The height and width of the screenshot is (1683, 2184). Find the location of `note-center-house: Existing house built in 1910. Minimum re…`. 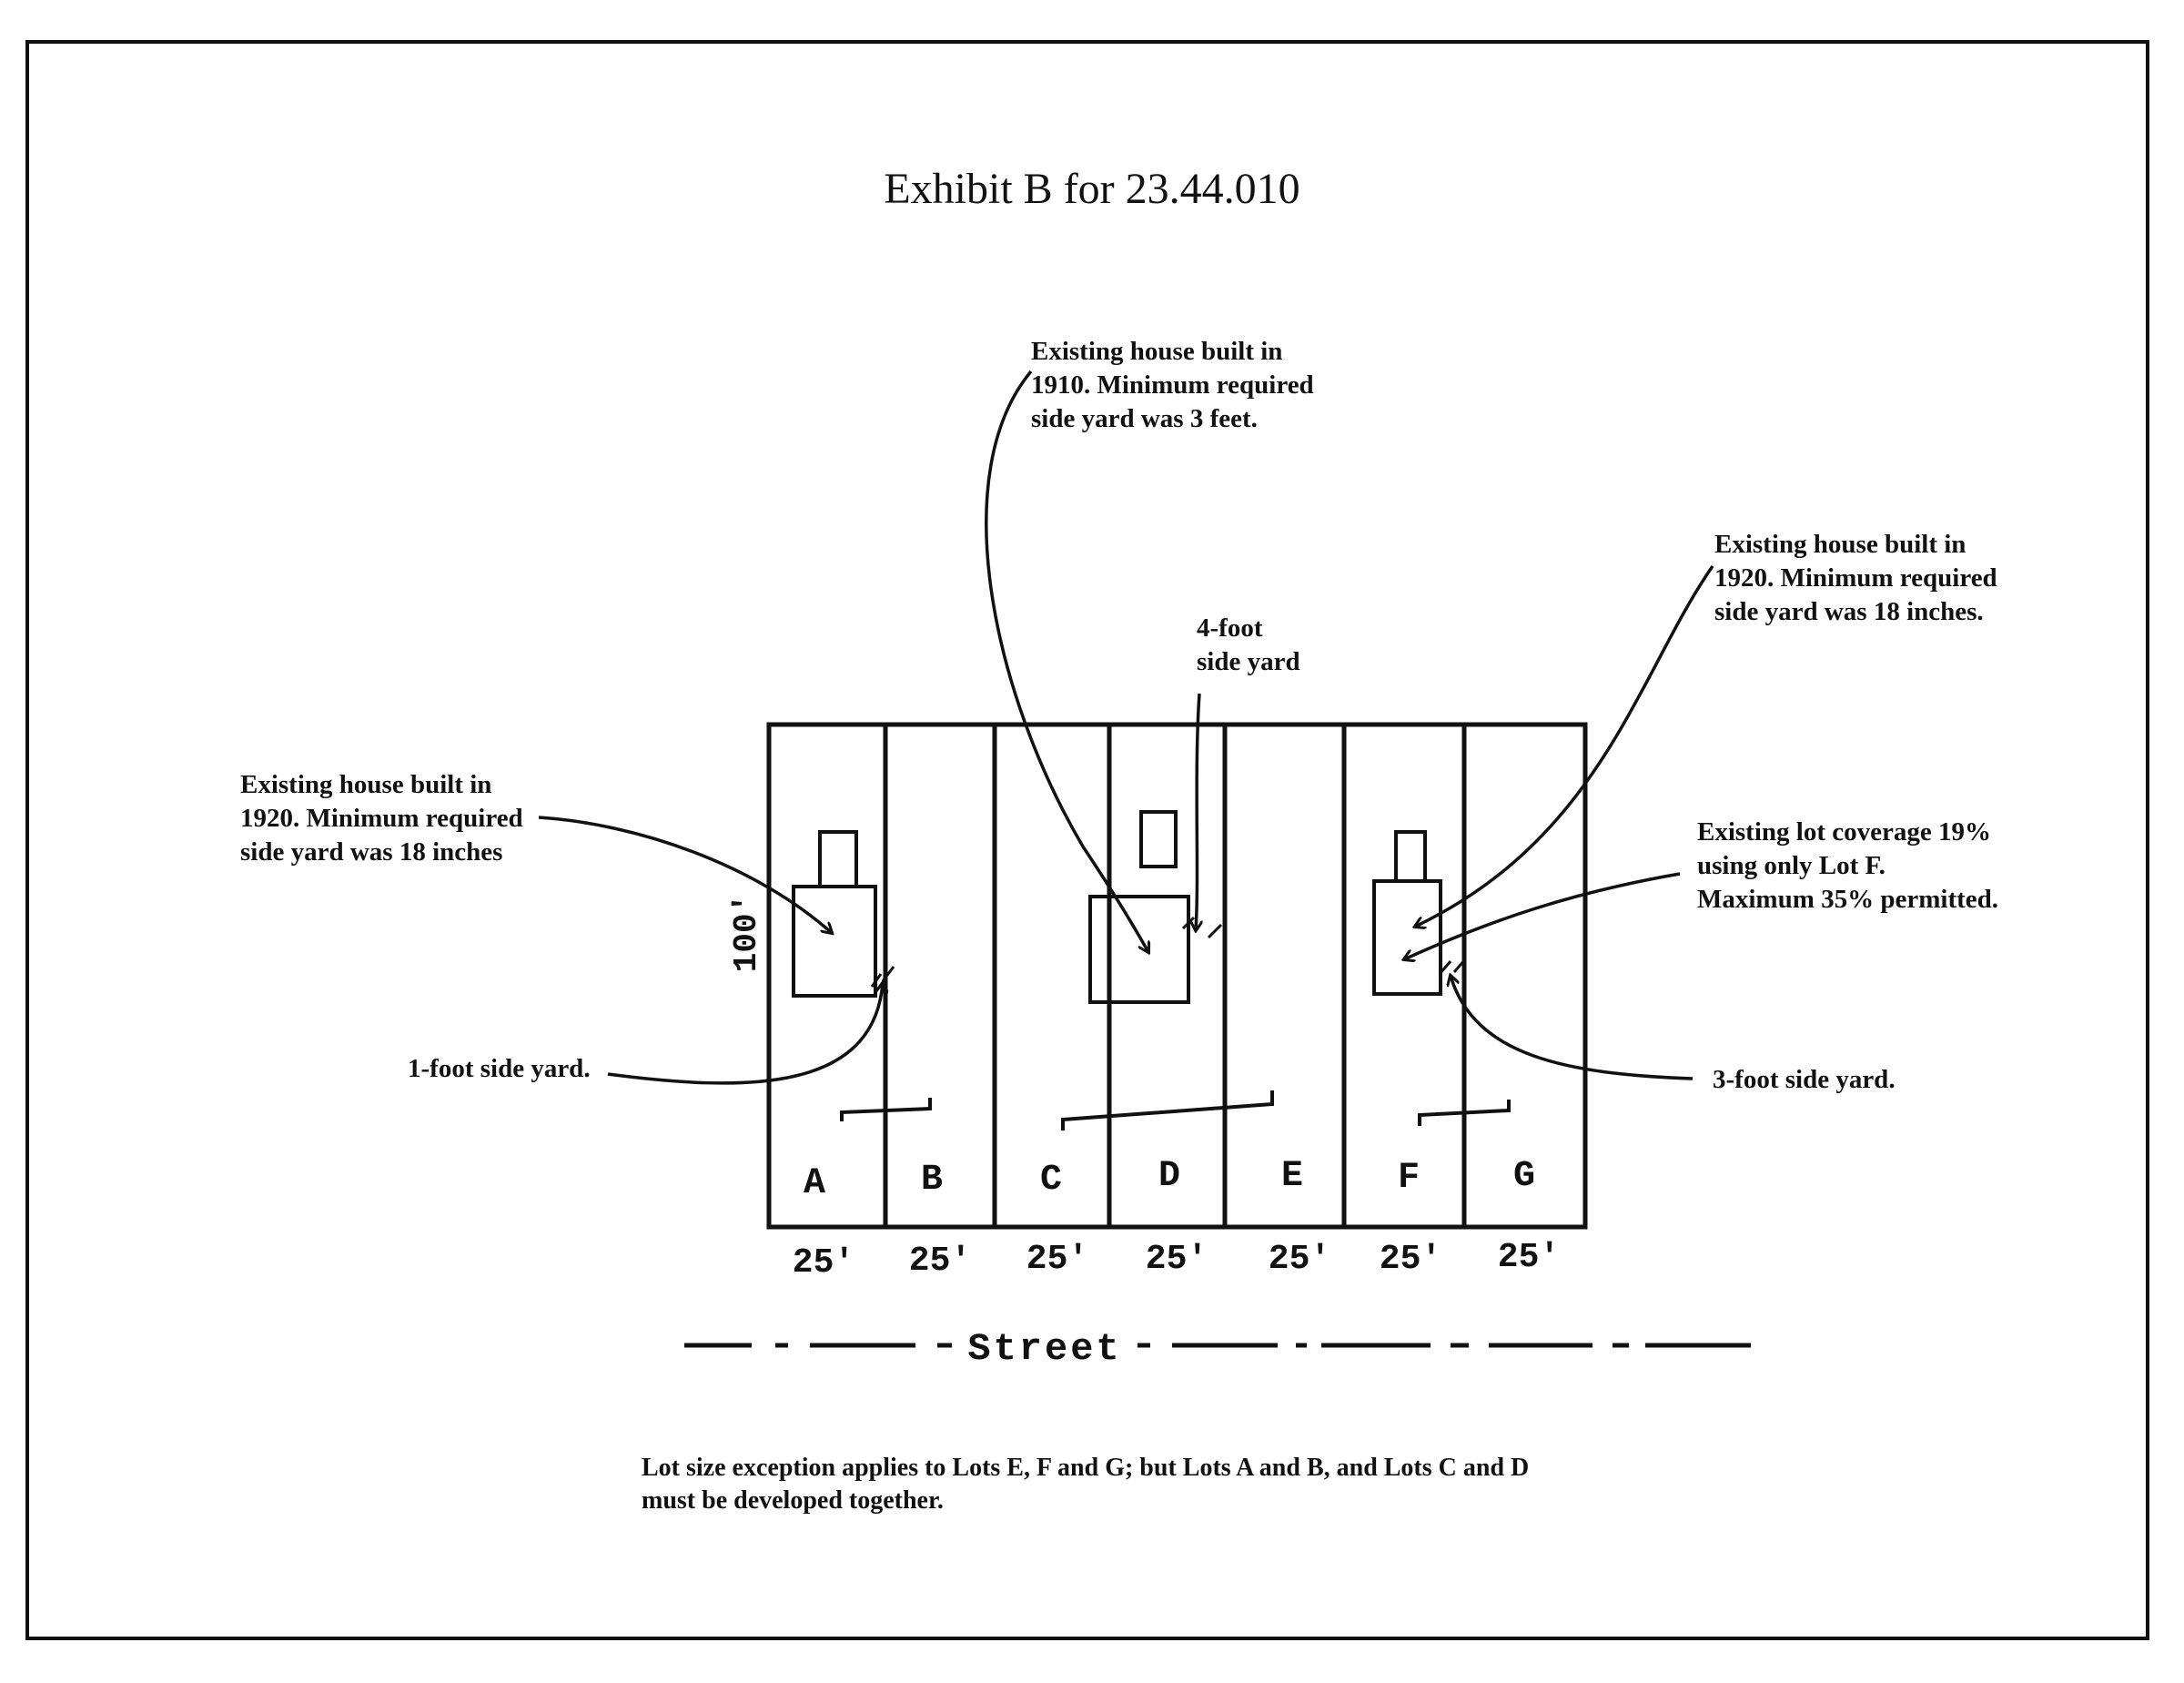

note-center-house: Existing house built in 1910. Minimum re… is located at coordinates (1173, 385).